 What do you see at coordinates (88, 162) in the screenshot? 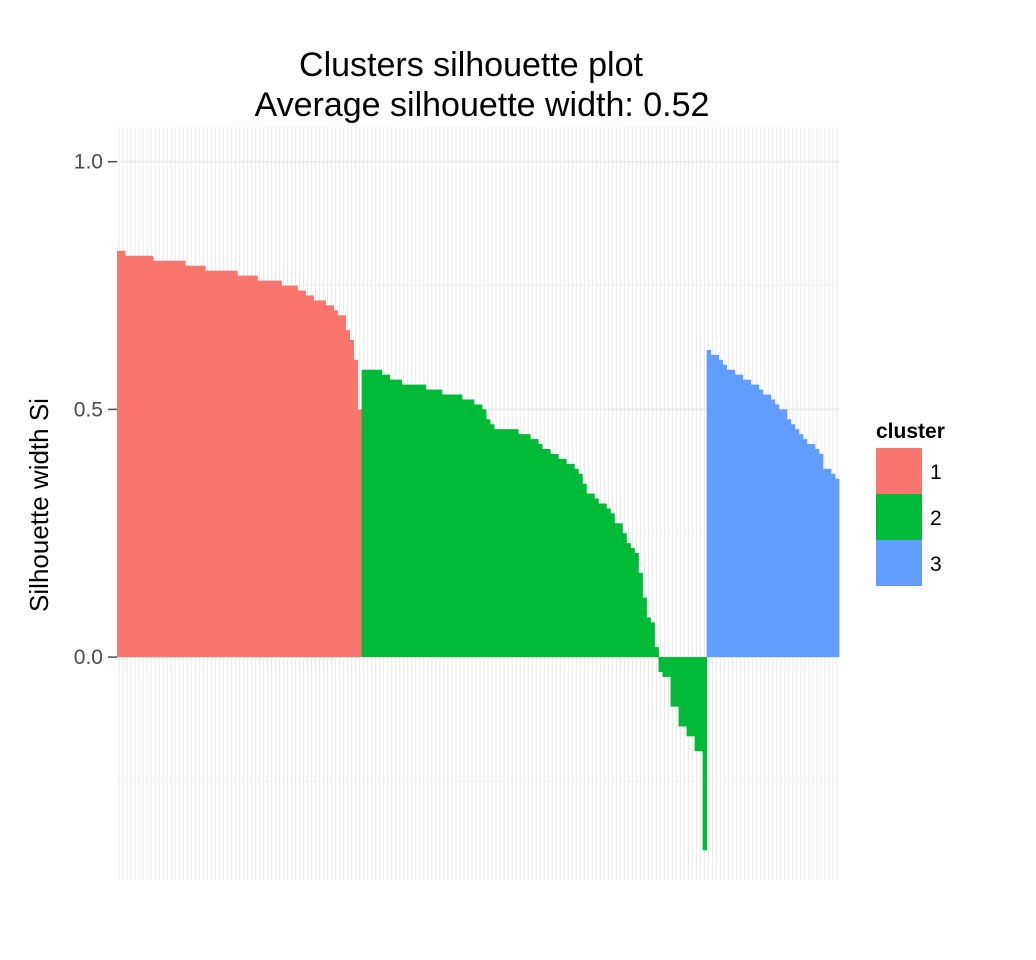
I see `y-tick-label: 1.0` at bounding box center [88, 162].